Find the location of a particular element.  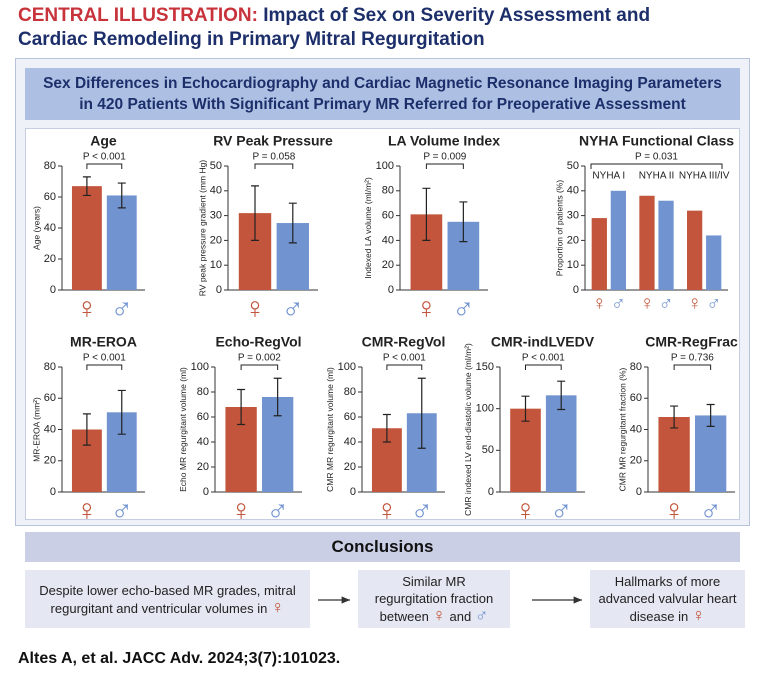

chart-title: Age is located at coordinates (103, 141).